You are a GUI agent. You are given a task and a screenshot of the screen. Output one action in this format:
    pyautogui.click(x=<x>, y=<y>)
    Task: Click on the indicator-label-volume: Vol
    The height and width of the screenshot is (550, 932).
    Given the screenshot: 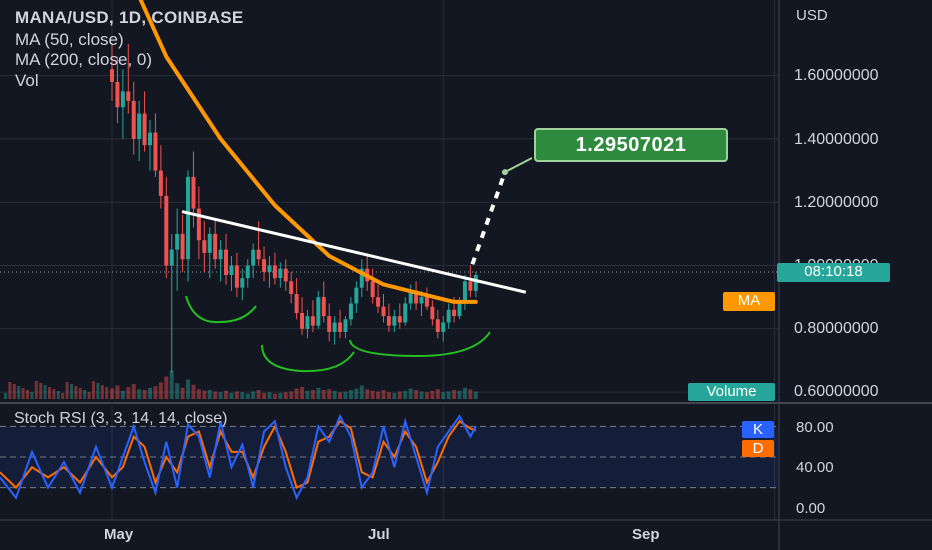 What is the action you would take?
    pyautogui.click(x=27, y=80)
    